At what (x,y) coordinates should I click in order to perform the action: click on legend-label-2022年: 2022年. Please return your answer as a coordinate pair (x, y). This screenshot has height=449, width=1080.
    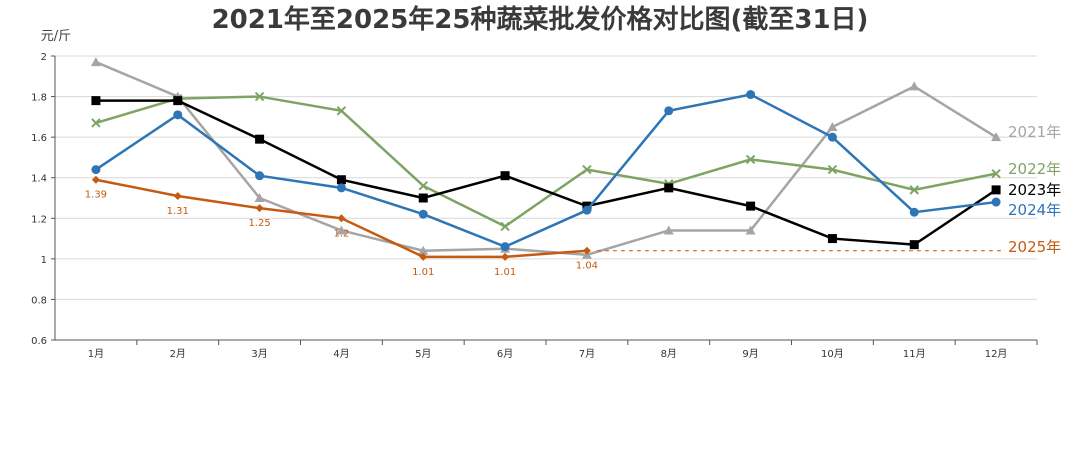
    Looking at the image, I should click on (1034, 169).